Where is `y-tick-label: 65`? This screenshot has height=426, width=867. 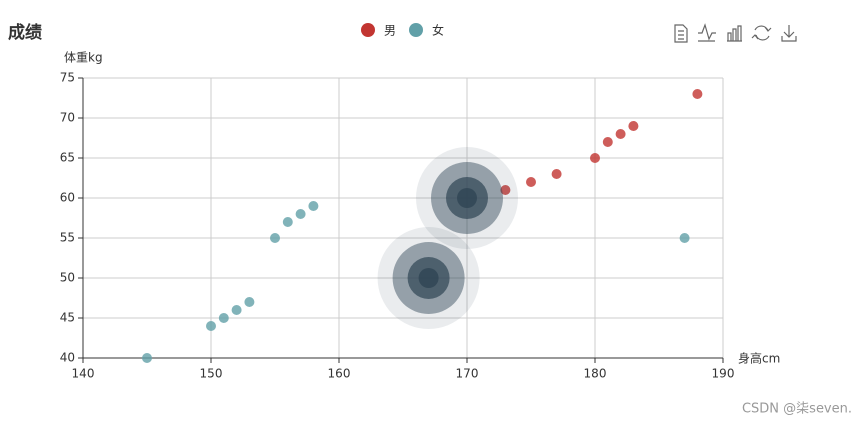
y-tick-label: 65 is located at coordinates (67, 158).